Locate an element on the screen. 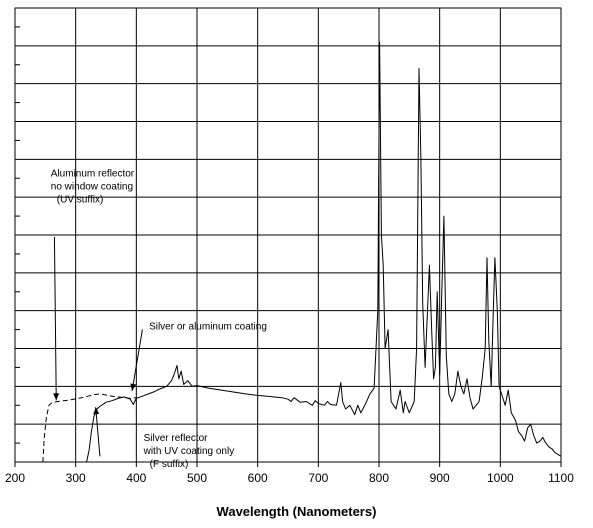 Image resolution: width=593 pixels, height=528 pixels. x-tick-label: 1000 is located at coordinates (500, 478).